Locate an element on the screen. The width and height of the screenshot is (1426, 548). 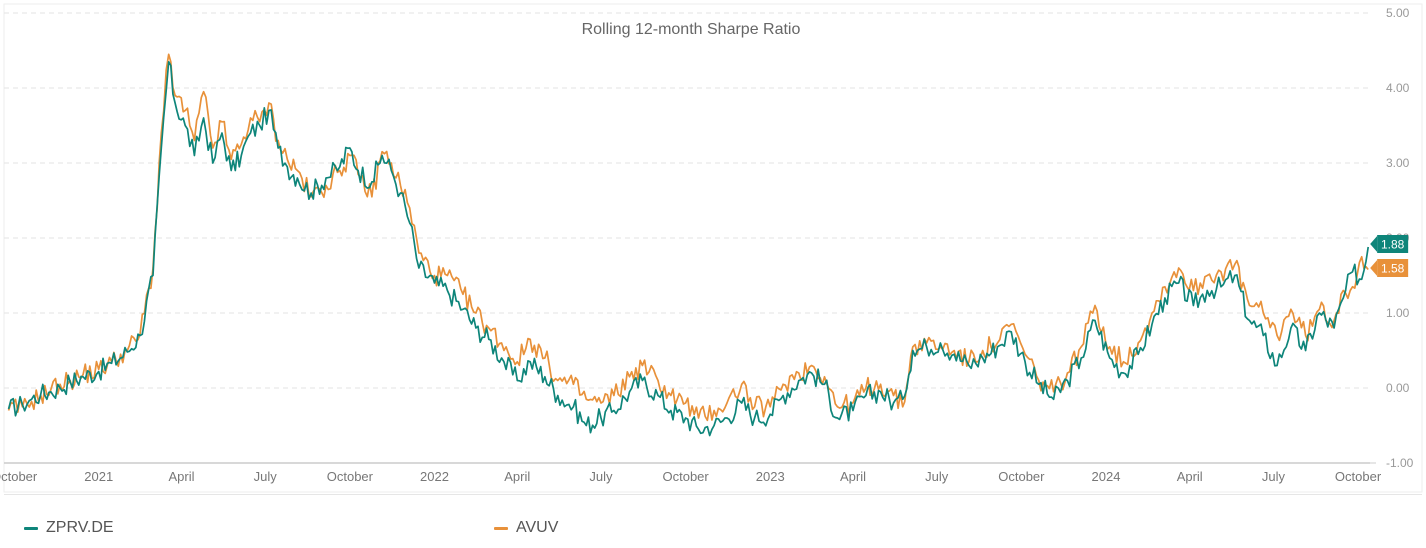
legend-label-avuv: AVUV is located at coordinates (537, 527).